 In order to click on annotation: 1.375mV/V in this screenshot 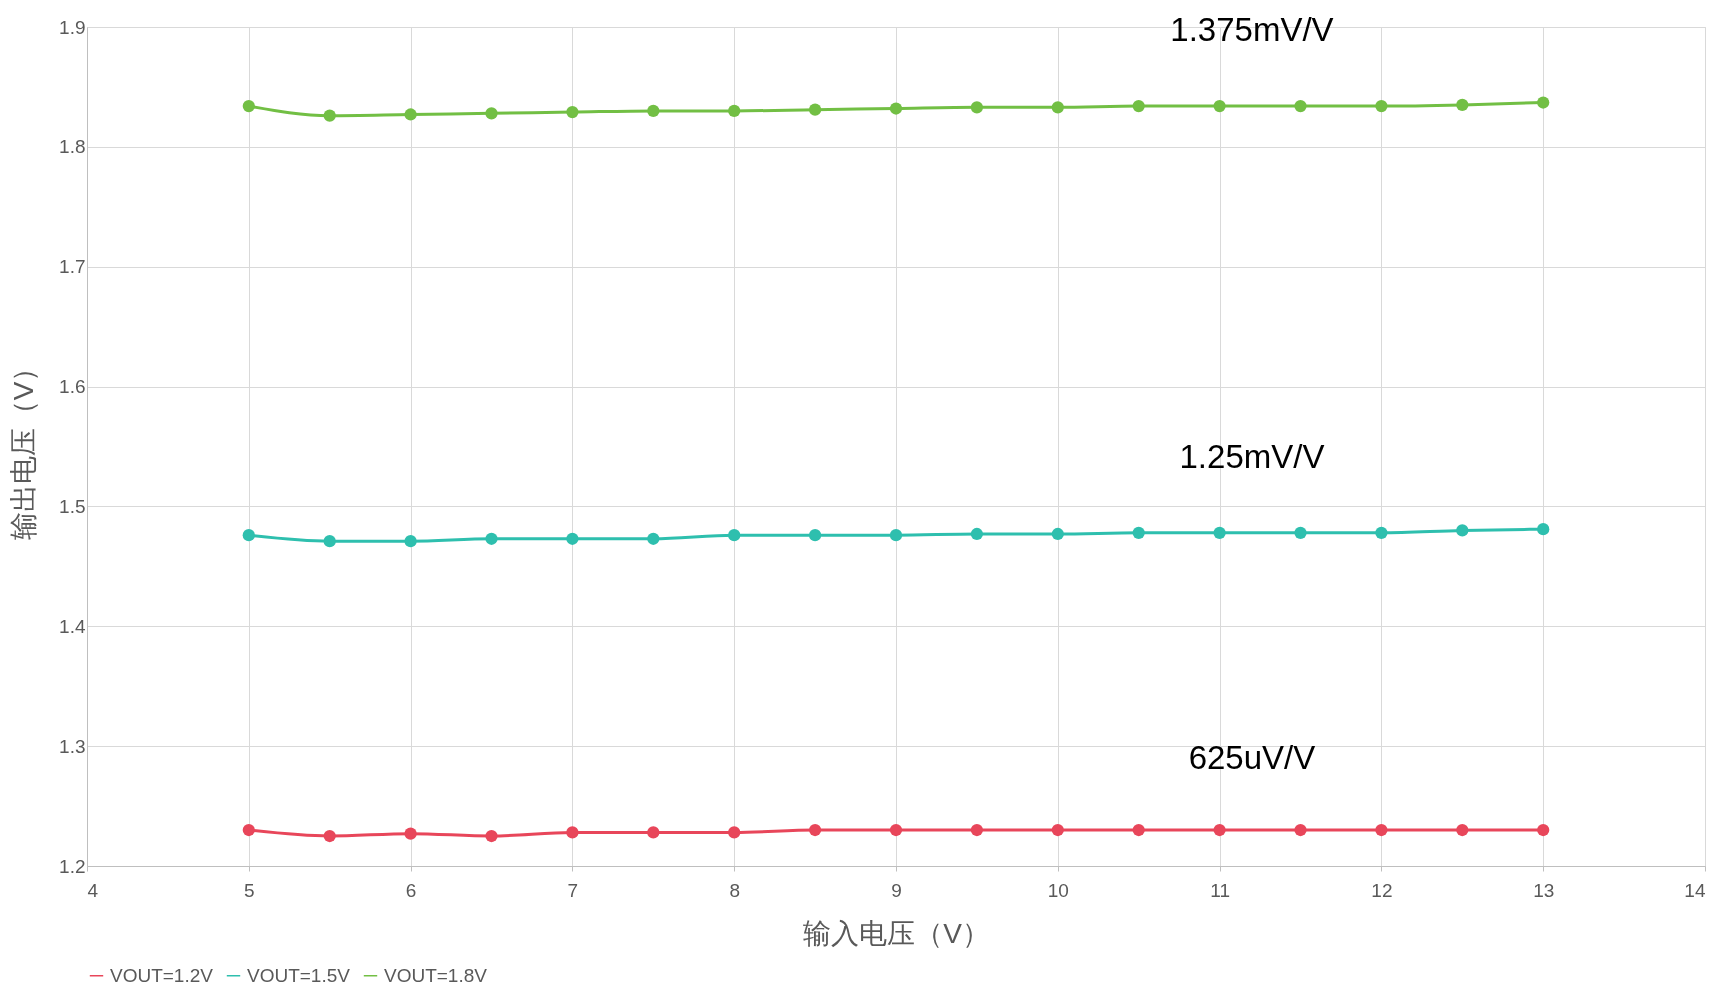, I will do `click(1252, 30)`.